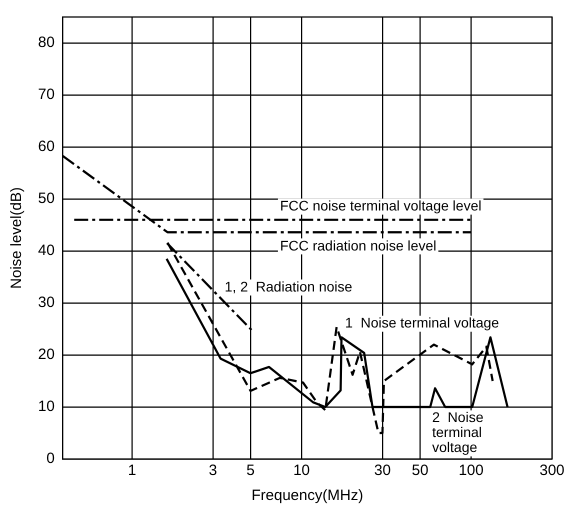  I want to click on annotation: 2 Noise terminal voltage, so click(458, 432).